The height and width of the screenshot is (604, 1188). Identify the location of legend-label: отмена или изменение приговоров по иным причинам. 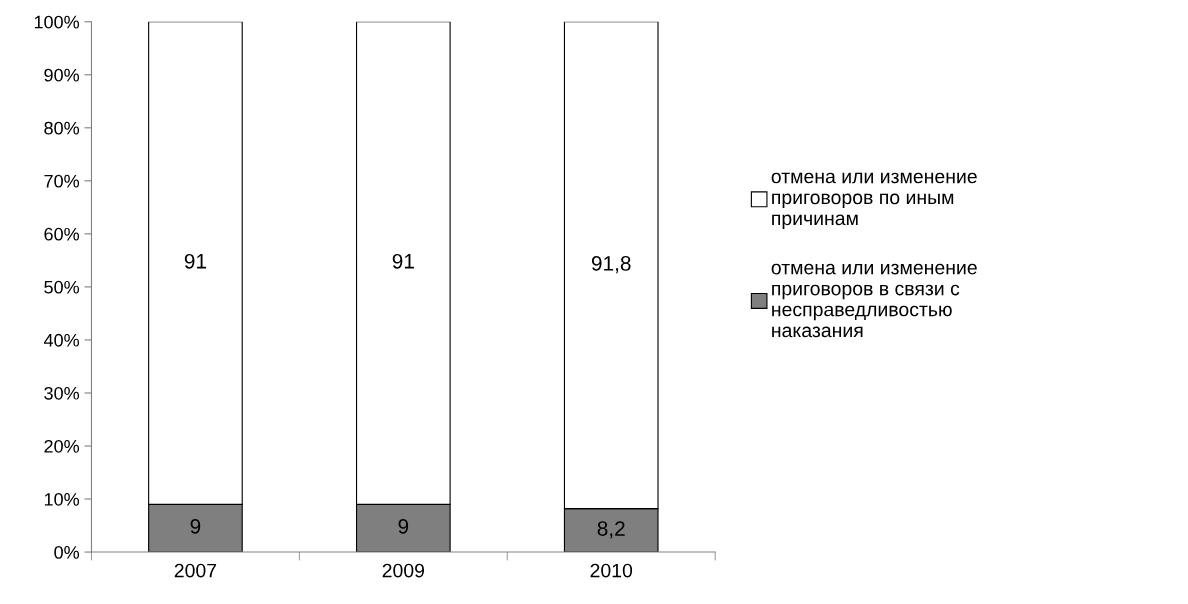
(874, 201).